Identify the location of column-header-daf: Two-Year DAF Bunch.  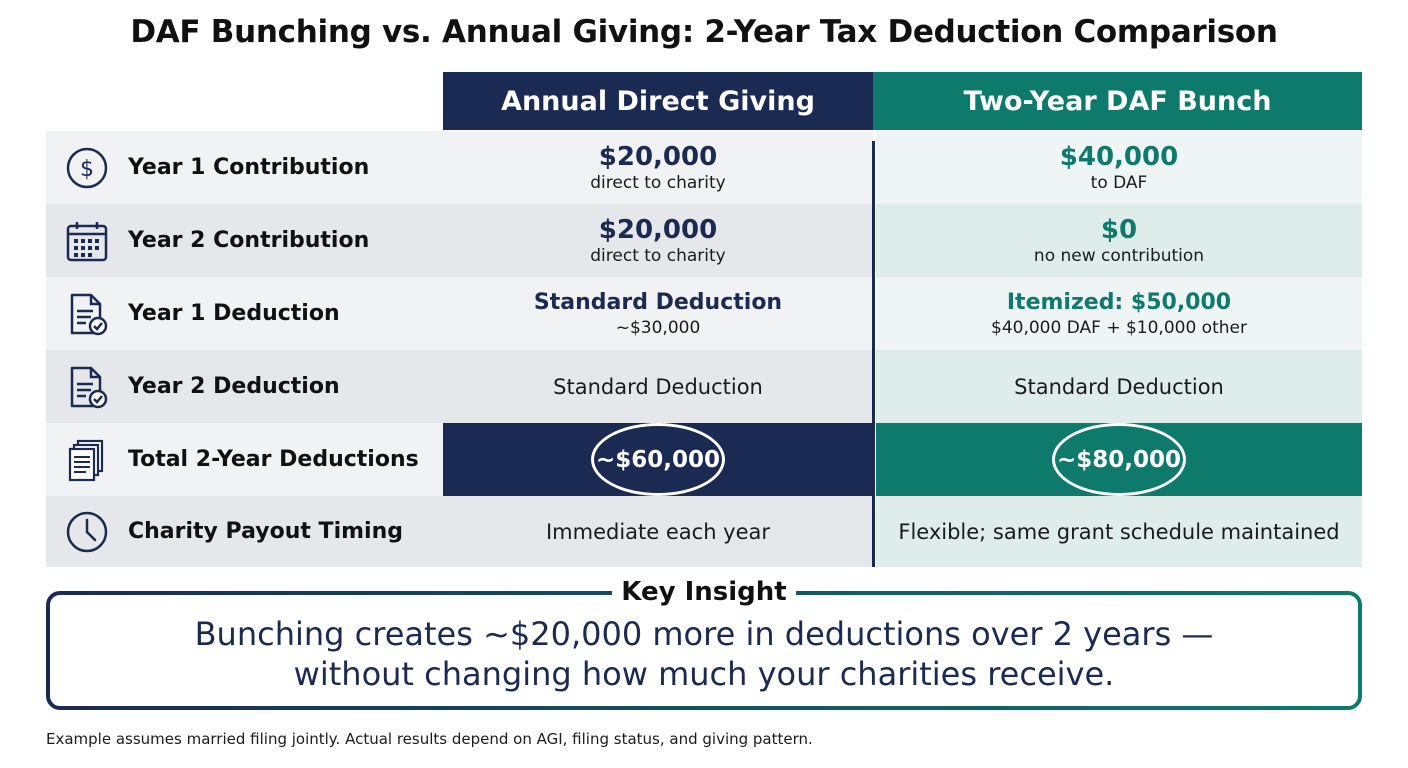
(1117, 101).